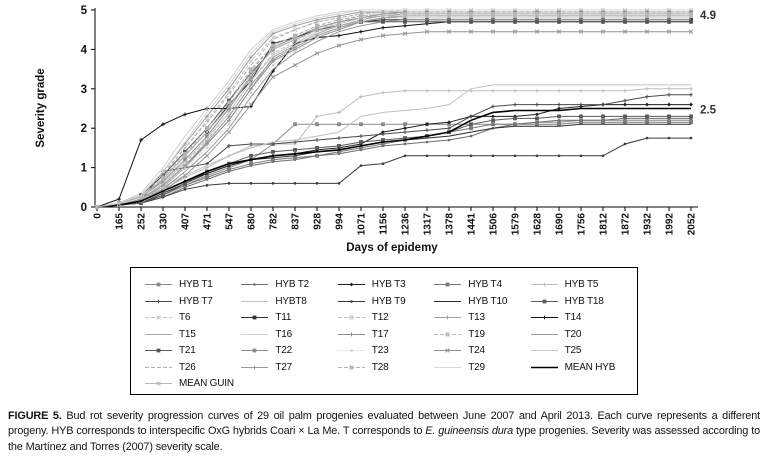  I want to click on end-value-label: 2.5, so click(708, 111).